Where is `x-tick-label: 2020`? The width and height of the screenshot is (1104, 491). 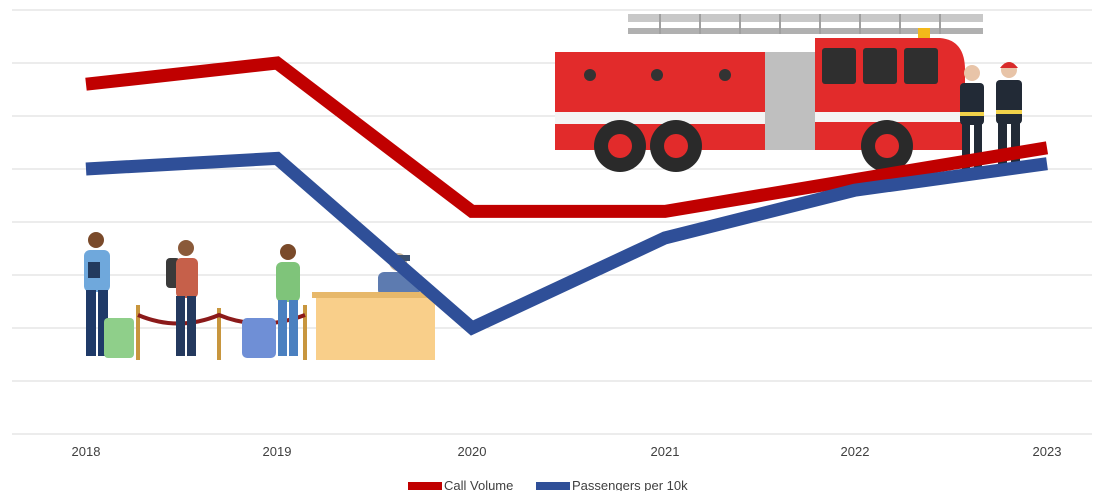
x-tick-label: 2020 is located at coordinates (472, 451).